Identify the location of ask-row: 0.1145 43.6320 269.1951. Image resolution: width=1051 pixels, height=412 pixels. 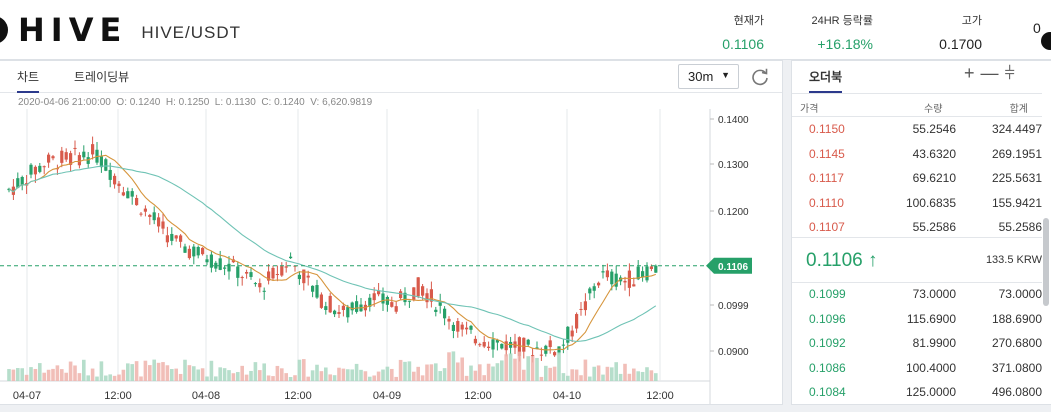
(917, 154).